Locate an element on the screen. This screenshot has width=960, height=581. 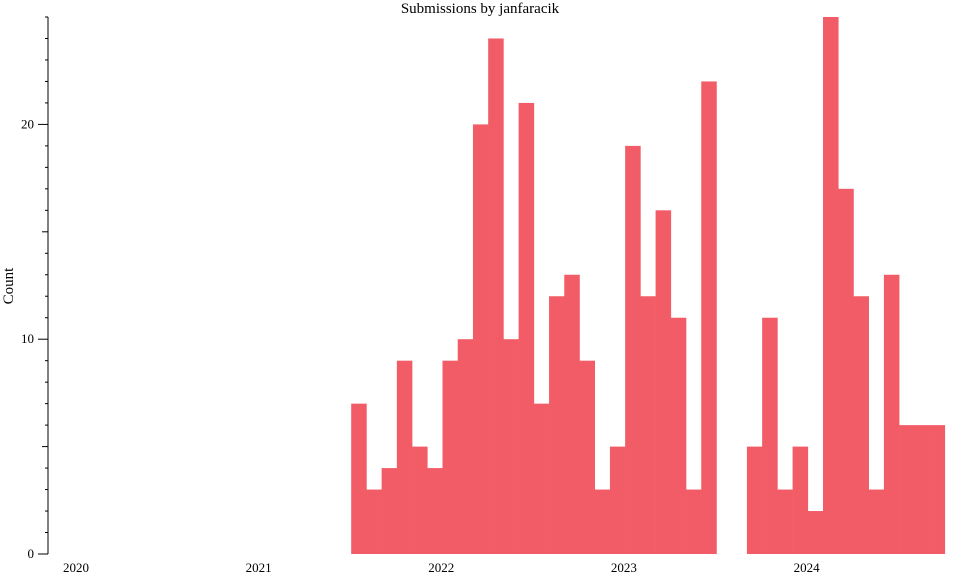
y-tick-label-20: 20 is located at coordinates (27, 123).